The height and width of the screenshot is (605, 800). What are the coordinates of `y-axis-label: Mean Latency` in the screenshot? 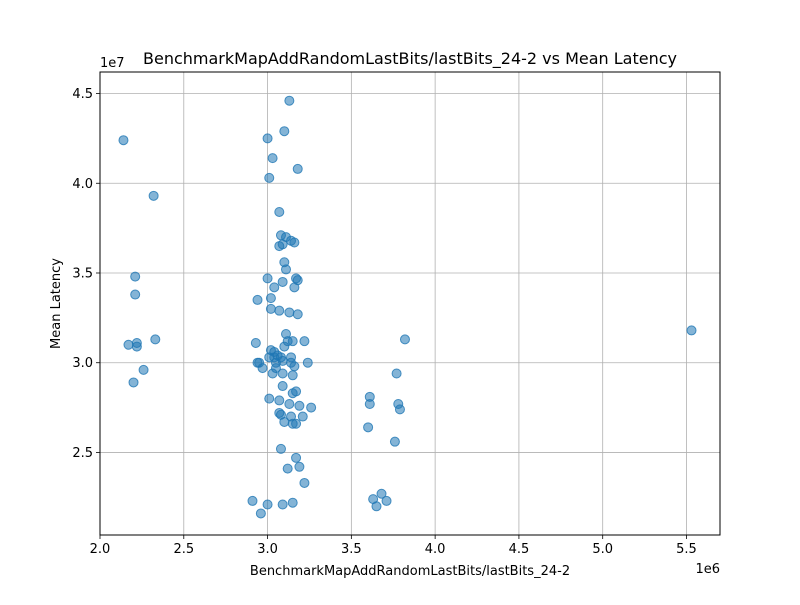 It's located at (56, 303).